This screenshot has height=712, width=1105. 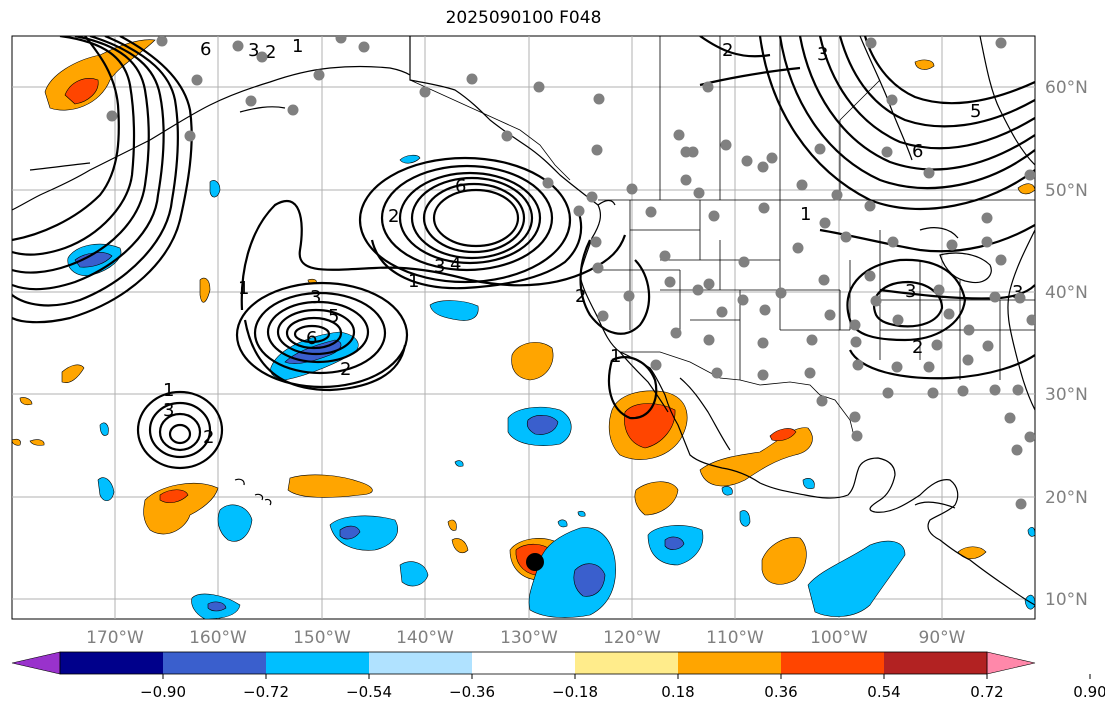 What do you see at coordinates (529, 638) in the screenshot?
I see `lon-label-130w: 130°W` at bounding box center [529, 638].